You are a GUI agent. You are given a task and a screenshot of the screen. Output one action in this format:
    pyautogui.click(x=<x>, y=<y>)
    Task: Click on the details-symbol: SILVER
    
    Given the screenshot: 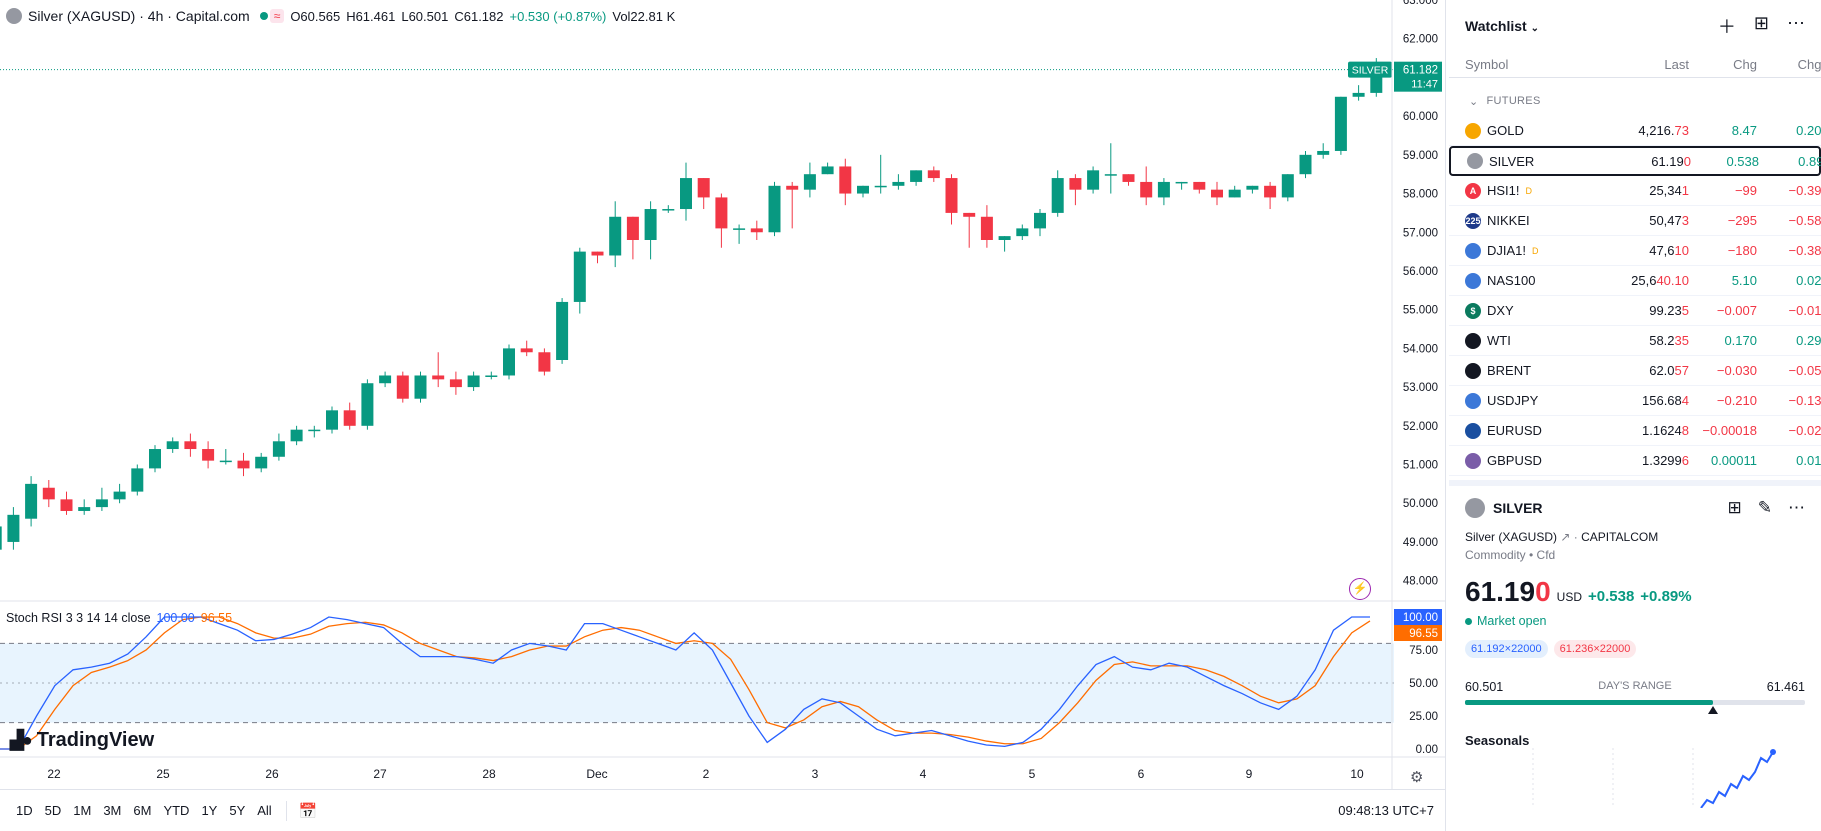 What is the action you would take?
    pyautogui.click(x=1518, y=508)
    